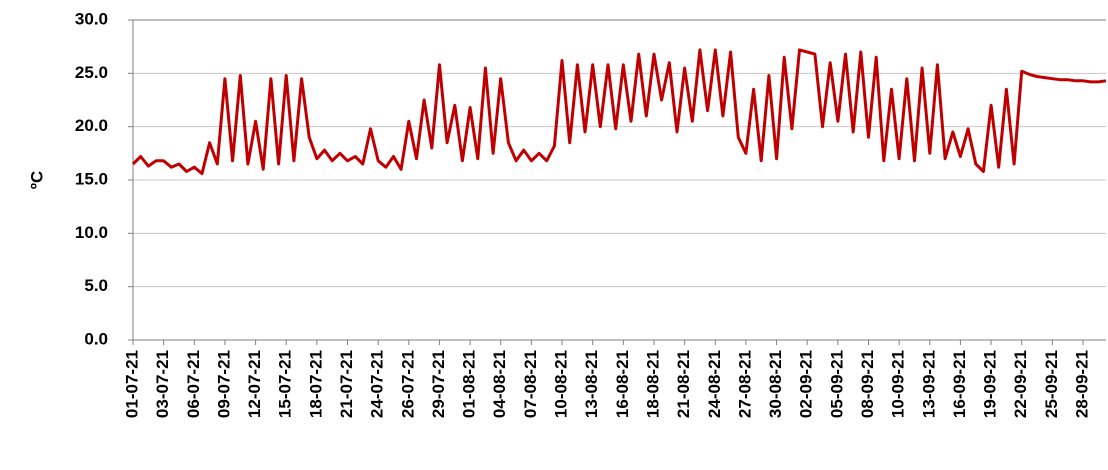  I want to click on y-tick-label: 0.0, so click(96, 338).